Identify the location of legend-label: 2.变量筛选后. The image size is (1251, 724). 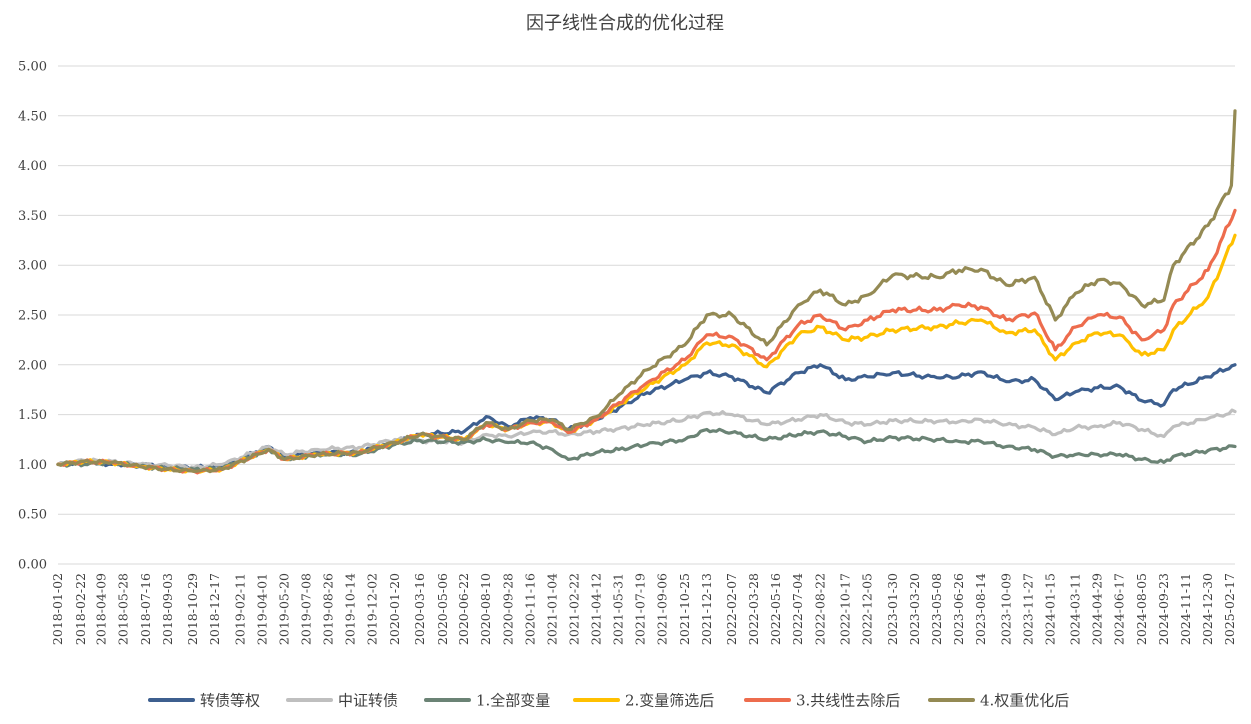
(669, 701).